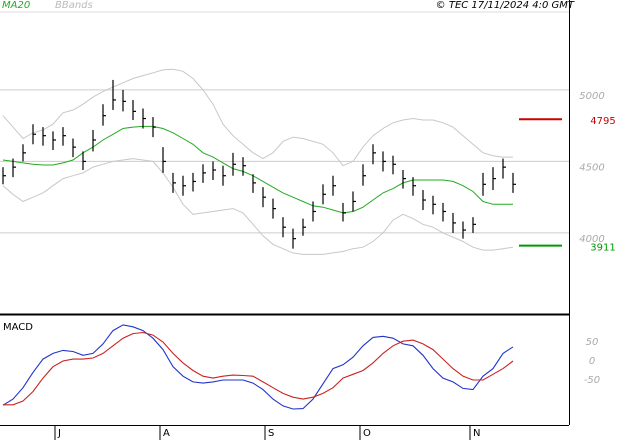 The height and width of the screenshot is (440, 627). I want to click on y-tick-label: 4500, so click(591, 167).